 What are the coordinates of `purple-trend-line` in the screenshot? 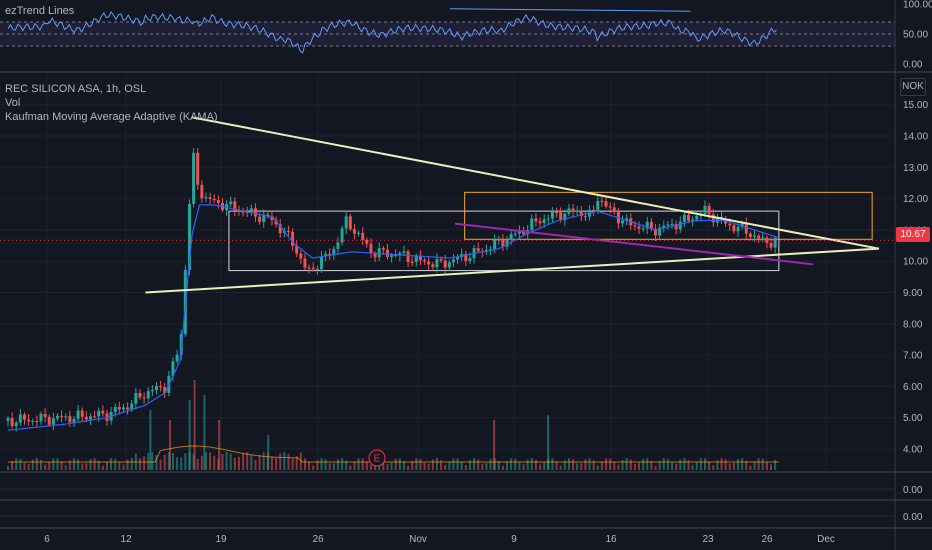 It's located at (634, 244).